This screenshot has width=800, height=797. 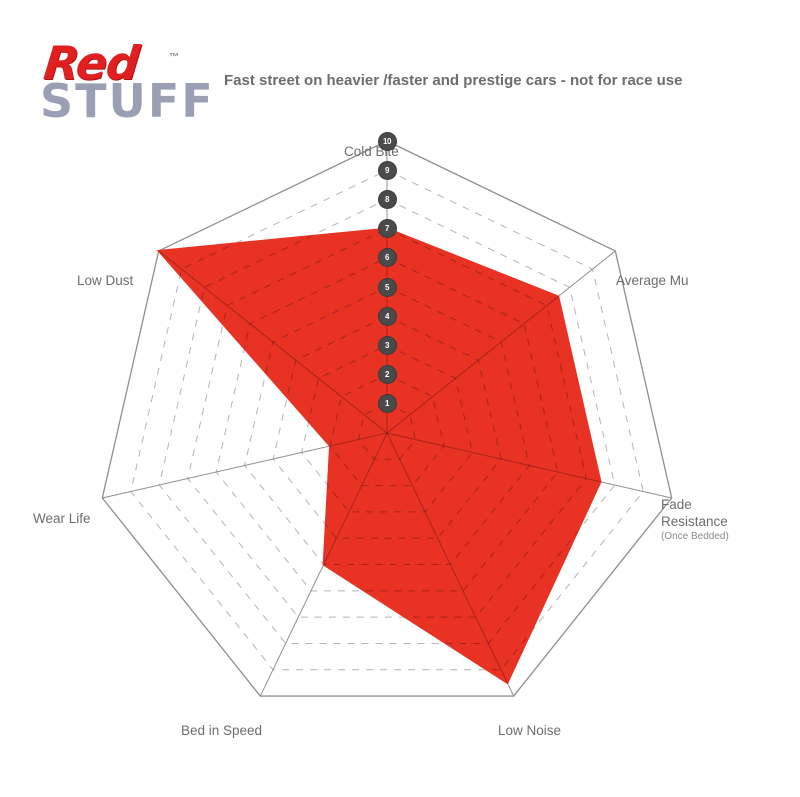 I want to click on red-stuff-logo: Red ™ Stuff, so click(x=133, y=86).